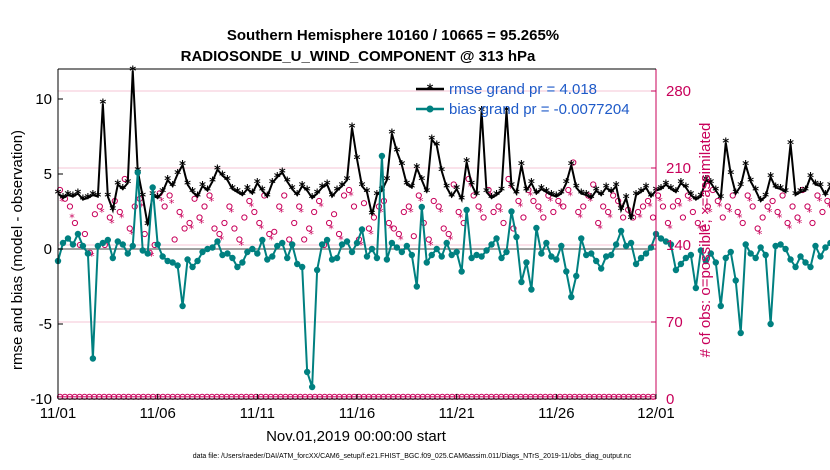 The image size is (830, 470). Describe the element at coordinates (670, 399) in the screenshot. I see `y2-tick-label: 0` at that location.